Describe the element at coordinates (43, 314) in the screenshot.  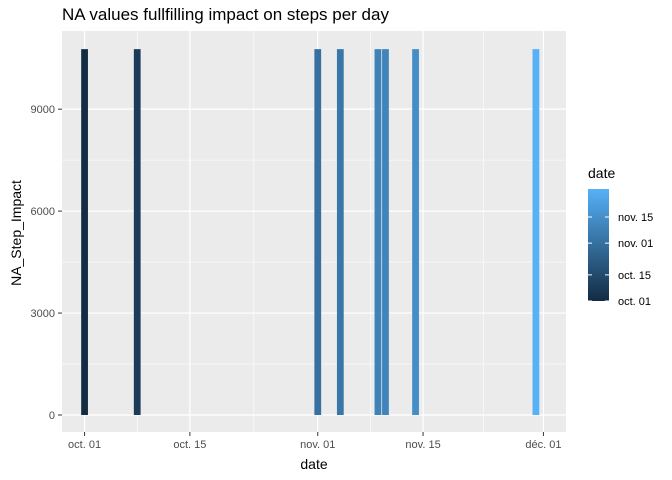
I see `y-tick-label: 3000` at that location.